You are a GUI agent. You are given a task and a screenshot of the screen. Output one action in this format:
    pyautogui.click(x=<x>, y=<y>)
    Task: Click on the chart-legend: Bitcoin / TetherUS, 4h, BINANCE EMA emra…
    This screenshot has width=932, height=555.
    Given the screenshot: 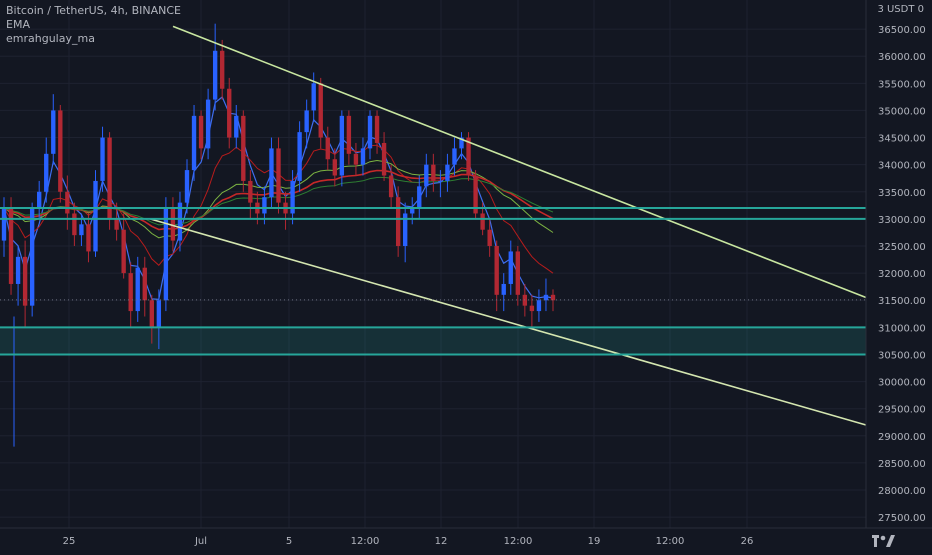 What is the action you would take?
    pyautogui.click(x=93, y=25)
    